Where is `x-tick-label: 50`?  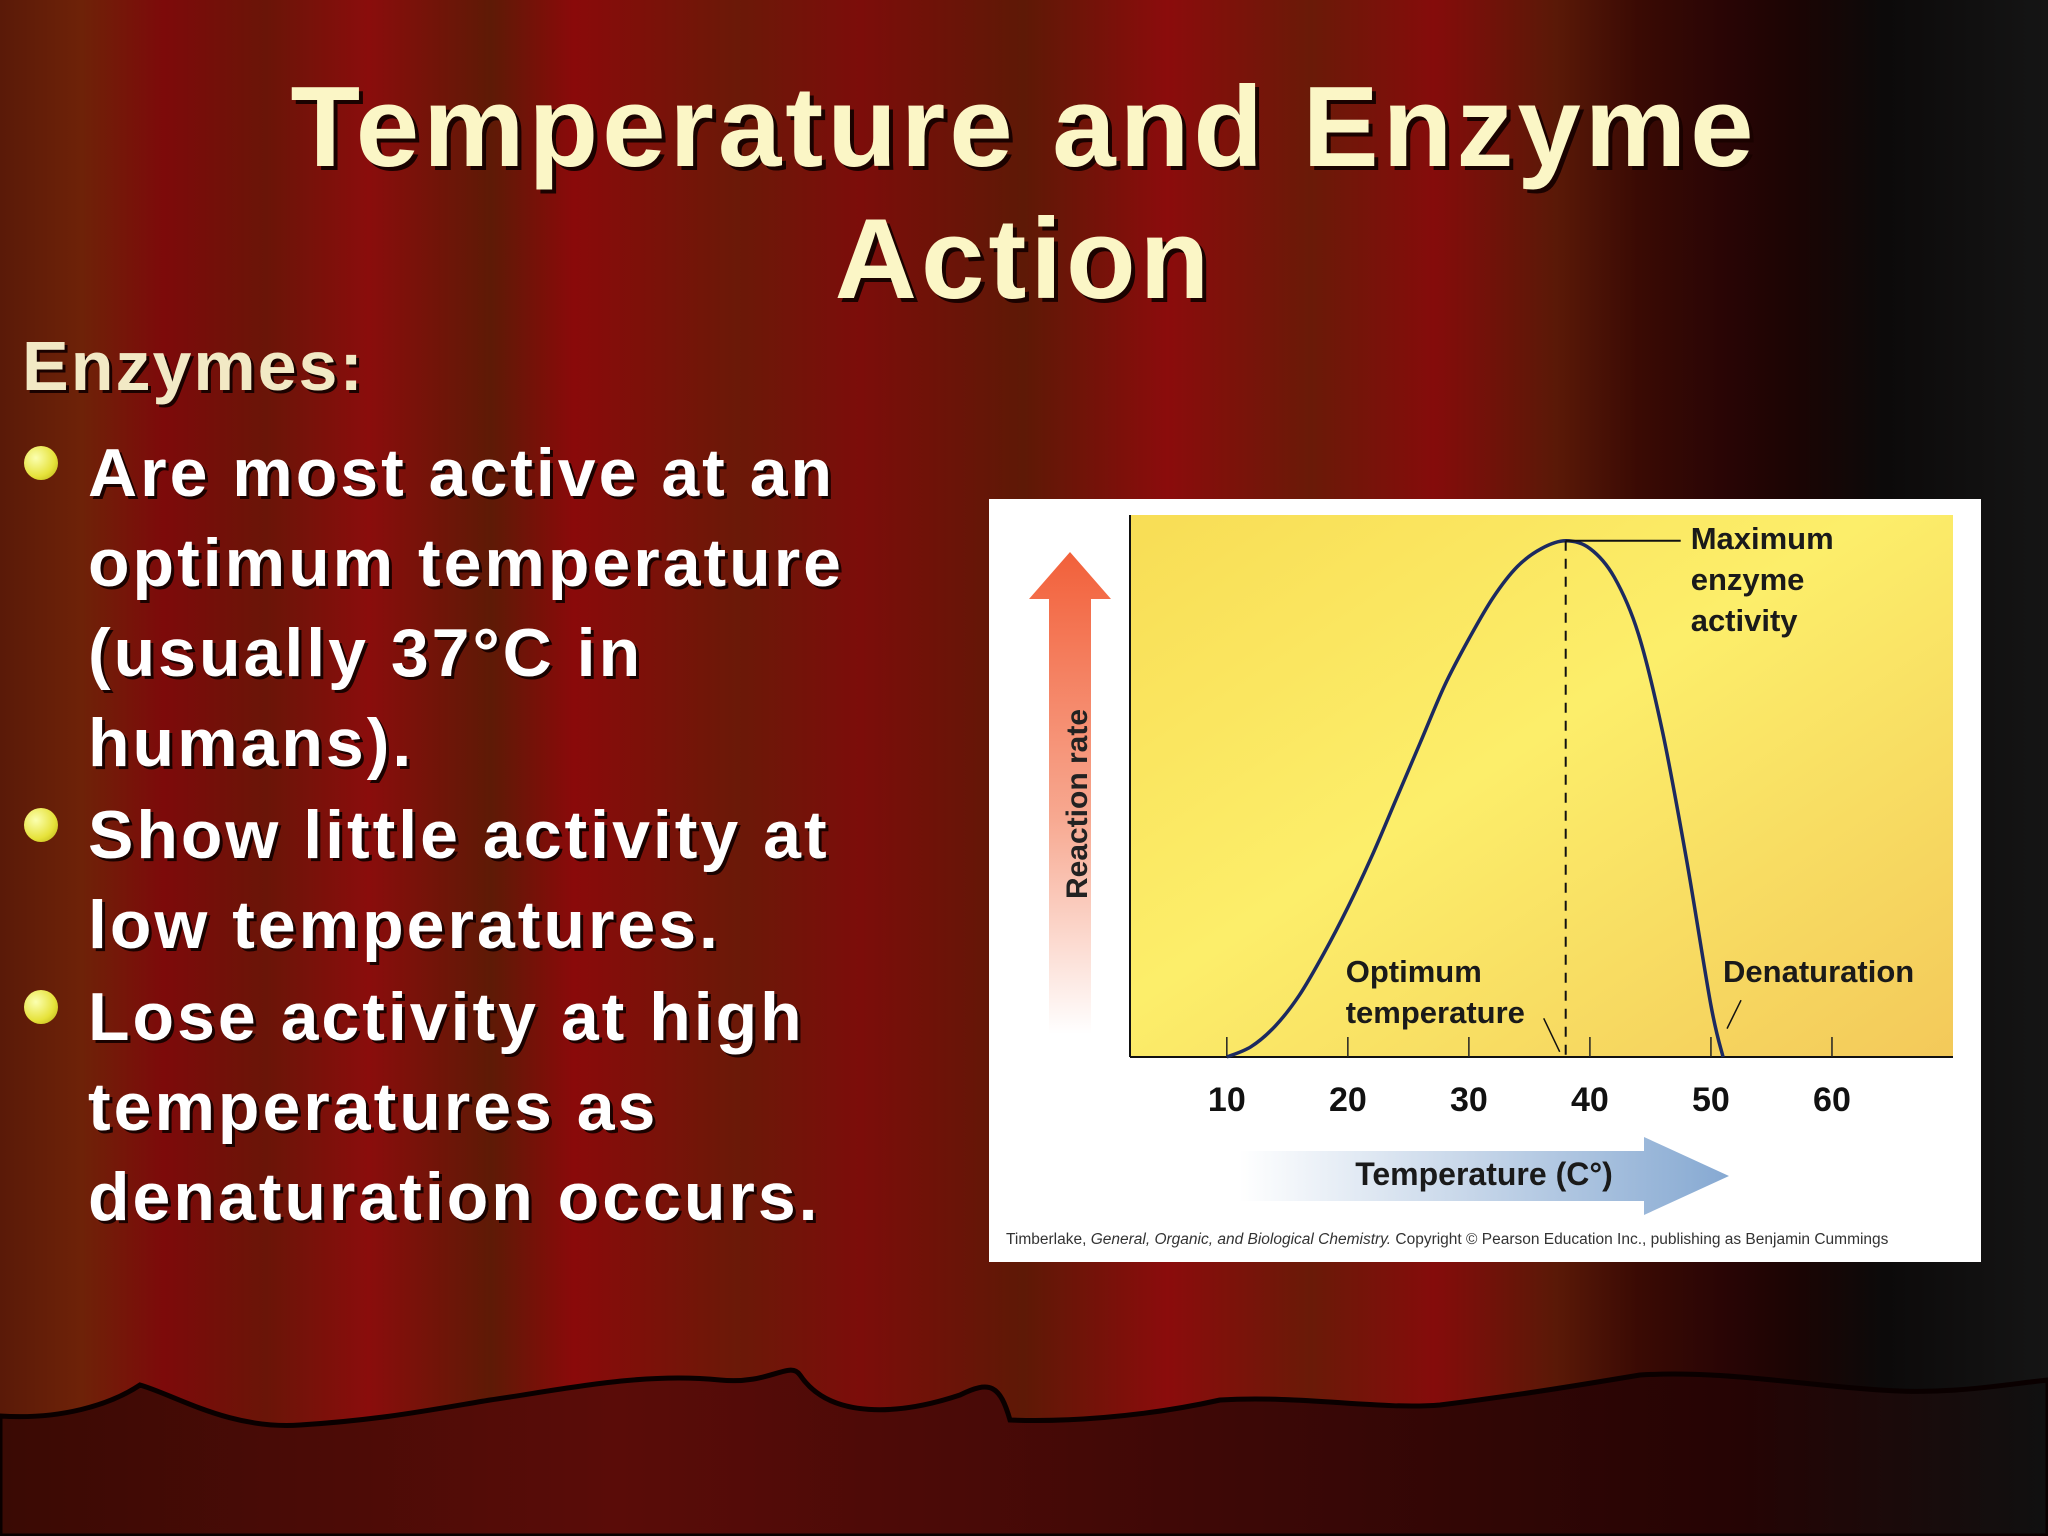
x-tick-label: 50 is located at coordinates (1711, 1100).